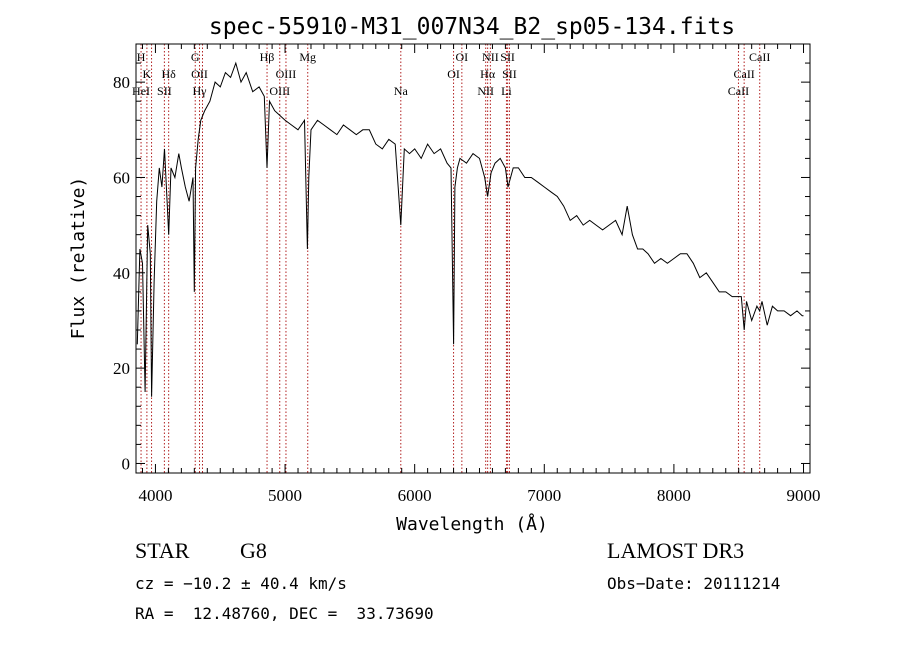  Describe the element at coordinates (241, 583) in the screenshot. I see `redshift-readout: cz = −10.2 ± 40.4 km/s` at that location.